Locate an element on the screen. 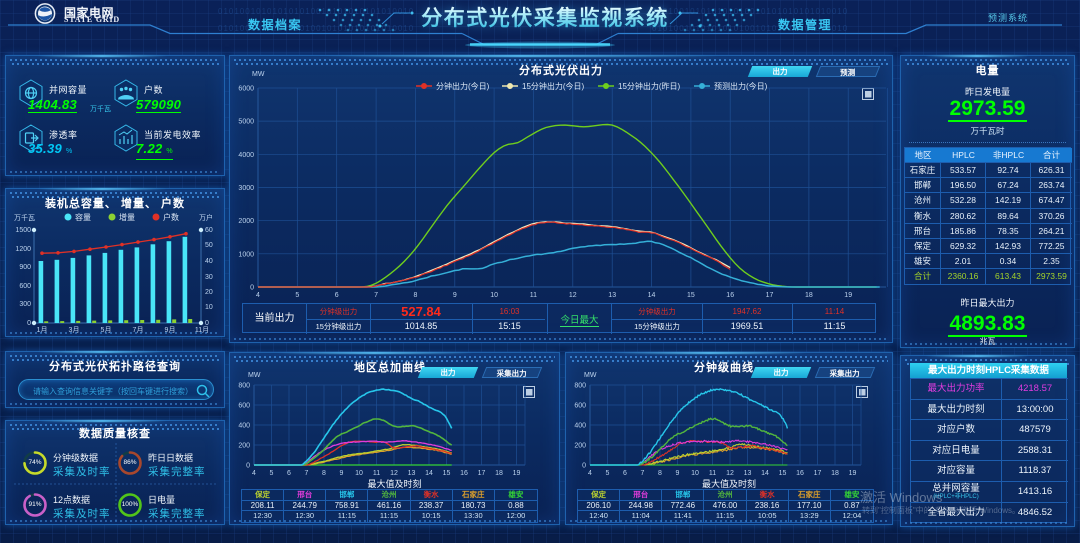  svg-text: 万千瓦 is located at coordinates (24, 217).